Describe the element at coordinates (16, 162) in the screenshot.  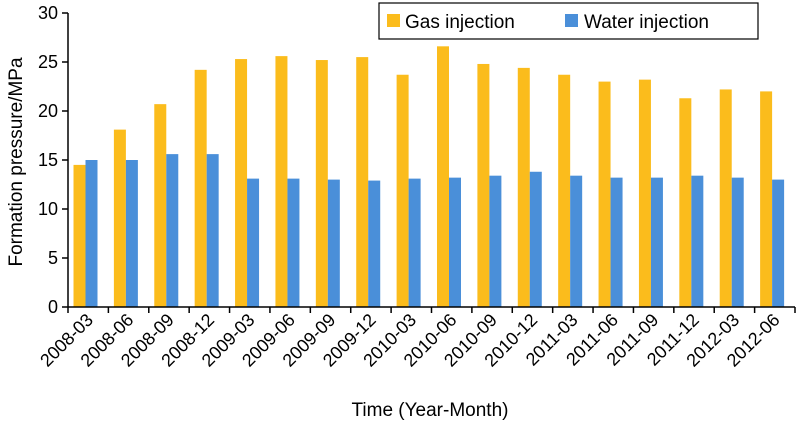
I see `y-axis-title: Formation pressure/MPa` at that location.